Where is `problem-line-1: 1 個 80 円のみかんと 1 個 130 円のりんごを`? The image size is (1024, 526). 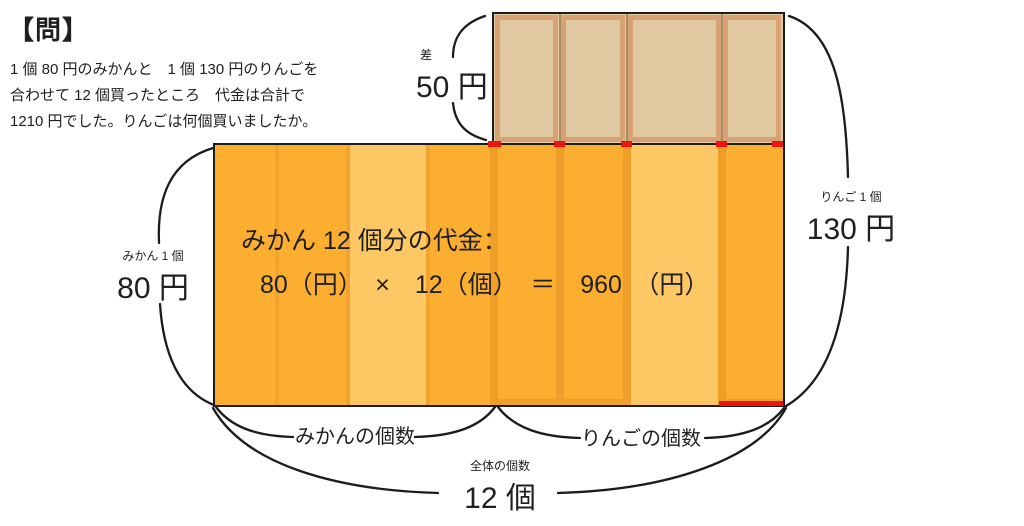
problem-line-1: 1 個 80 円のみかんと 1 個 130 円のりんごを is located at coordinates (164, 69).